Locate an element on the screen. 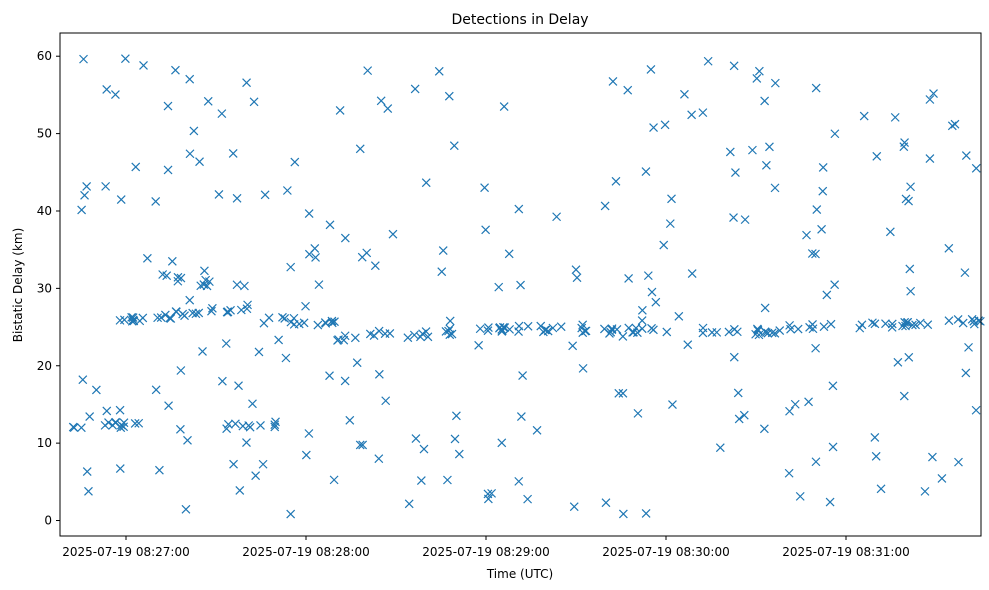  x-tick-label: 2025-07-19 08:31:00 is located at coordinates (845, 552).